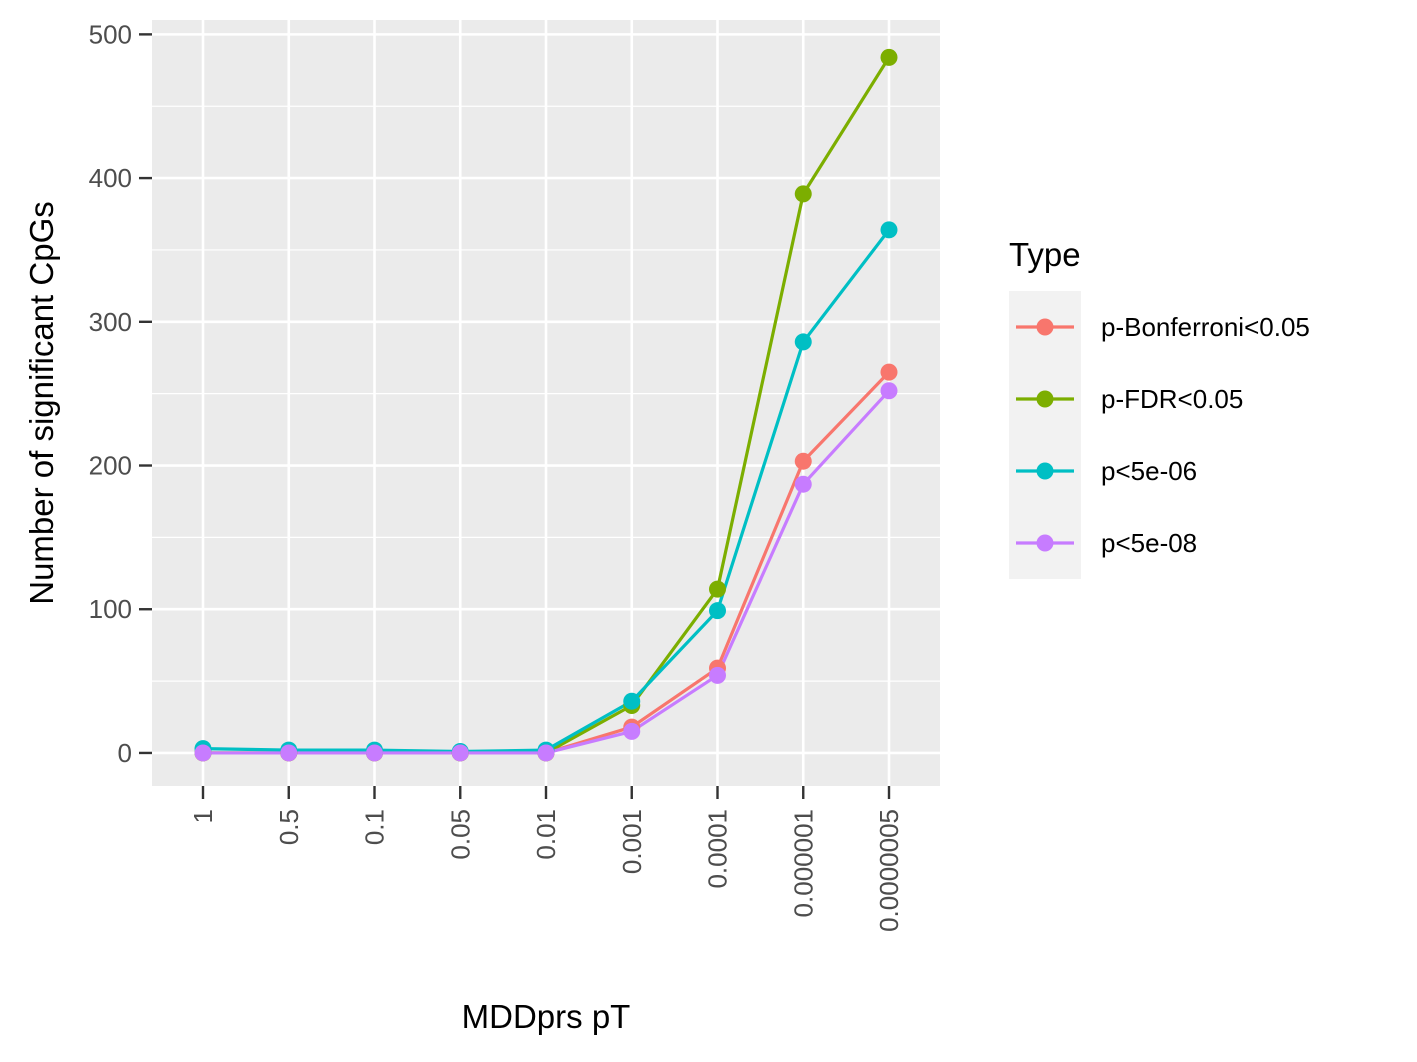 The image size is (1417, 1062). I want to click on y-tick-label: 0, so click(125, 753).